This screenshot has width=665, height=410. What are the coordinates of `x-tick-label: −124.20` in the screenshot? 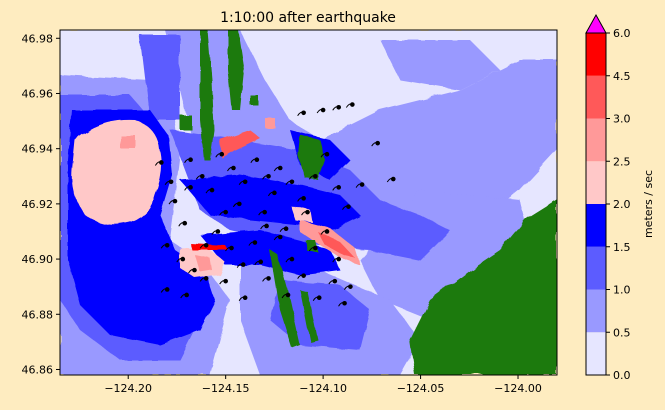 It's located at (128, 388).